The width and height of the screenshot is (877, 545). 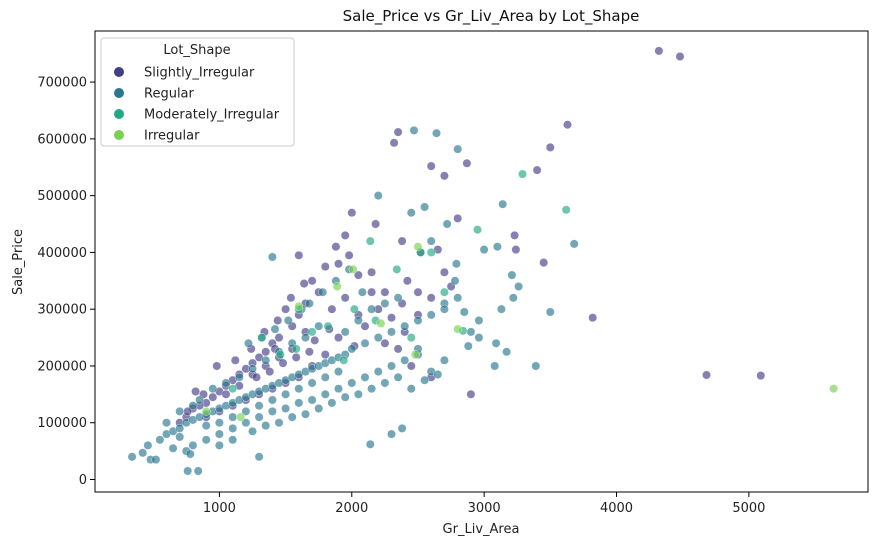 I want to click on y-tick-label: 500000, so click(x=62, y=196).